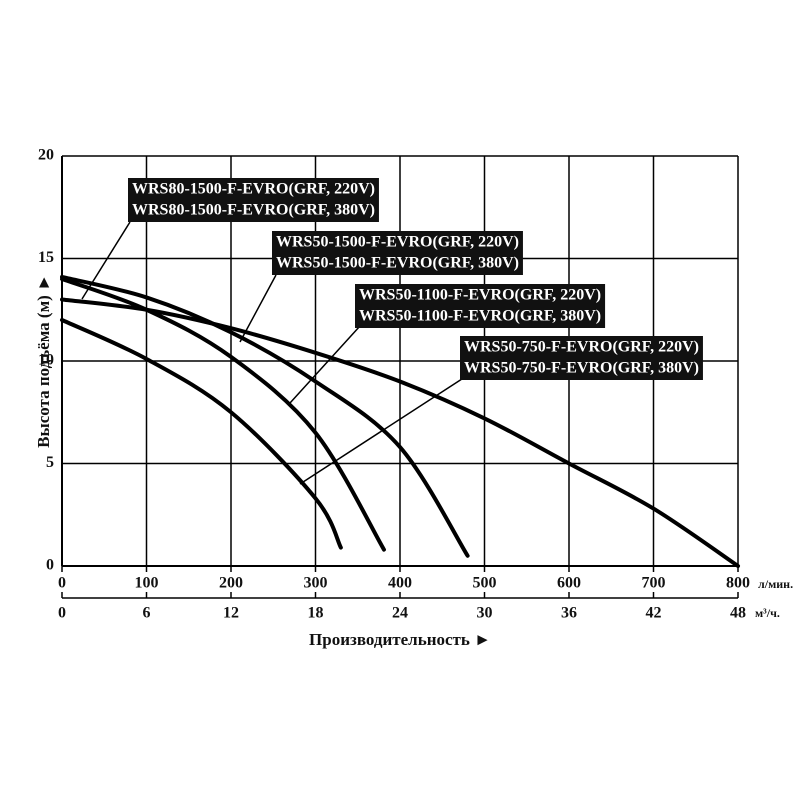 This screenshot has height=800, width=800. What do you see at coordinates (62, 613) in the screenshot?
I see `x2-tick-label: 0` at bounding box center [62, 613].